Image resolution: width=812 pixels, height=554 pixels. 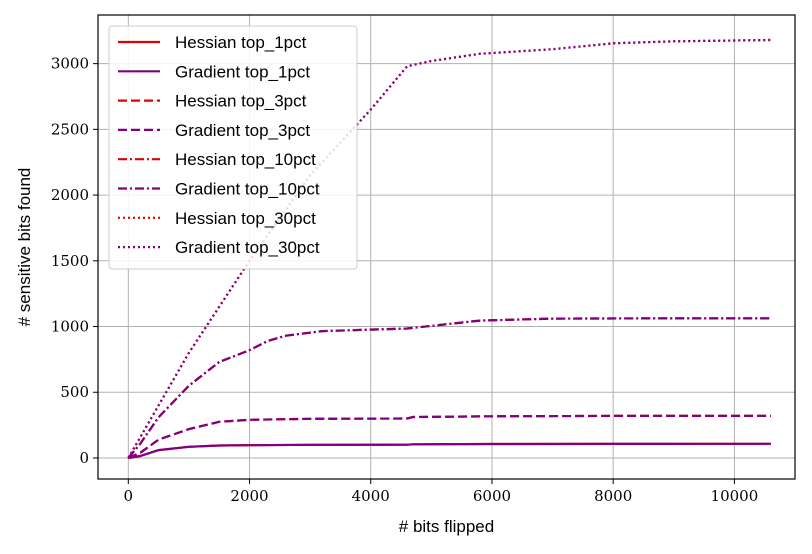 What do you see at coordinates (70, 261) in the screenshot?
I see `y-tick-label: 1500` at bounding box center [70, 261].